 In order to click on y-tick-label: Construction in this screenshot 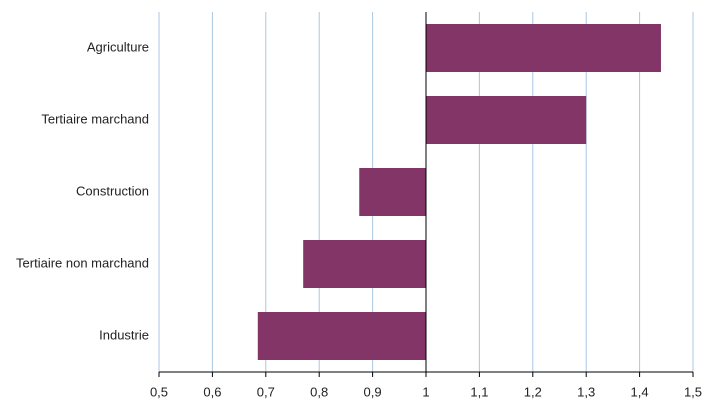, I will do `click(112, 190)`.